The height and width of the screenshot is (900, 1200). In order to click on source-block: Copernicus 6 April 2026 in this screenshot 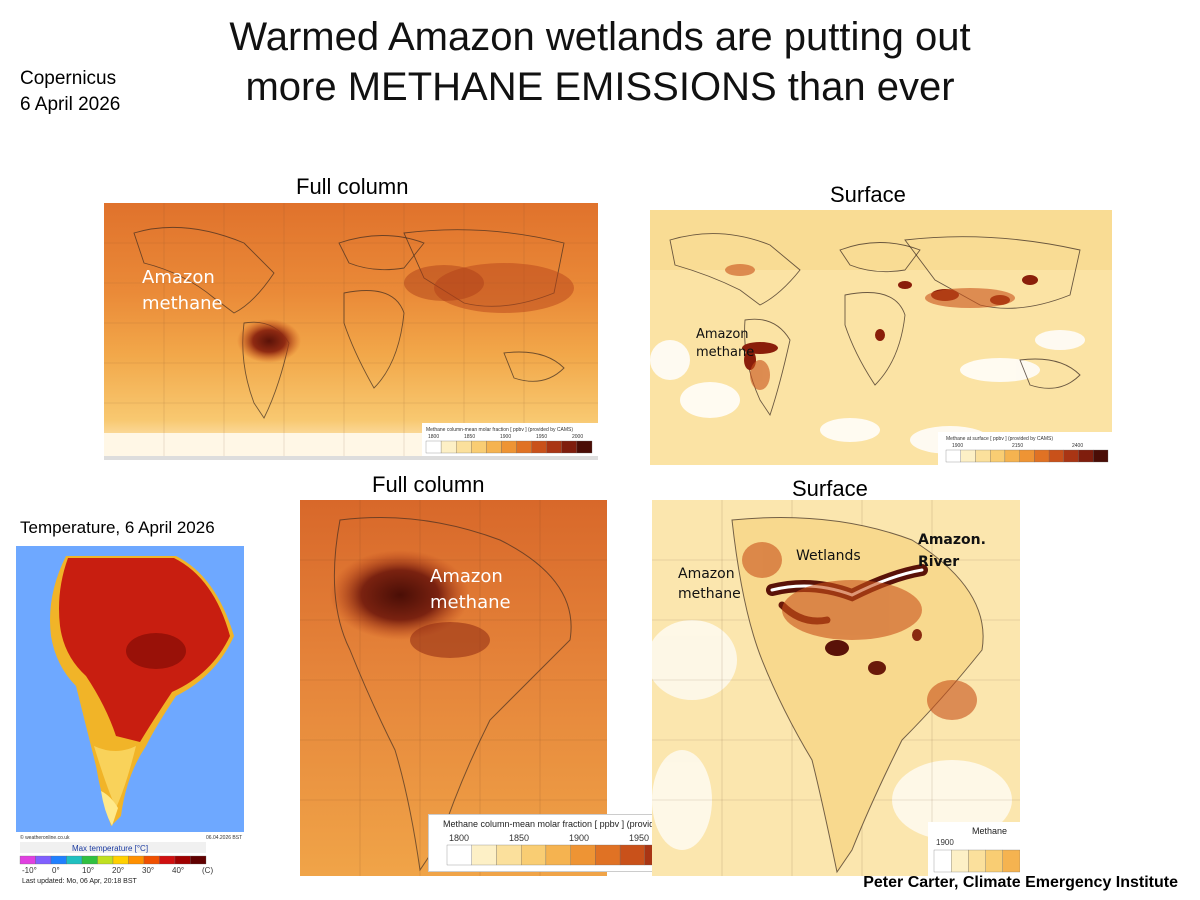, I will do `click(70, 92)`.